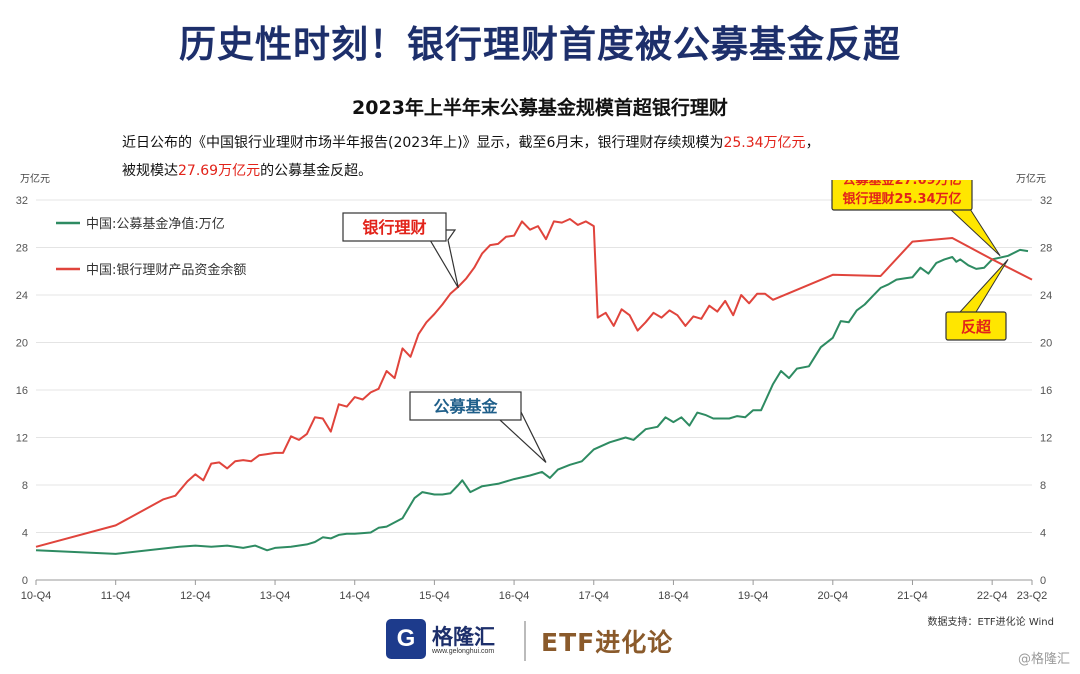 This screenshot has height=674, width=1080. I want to click on x-tick-label: 17-Q4, so click(593, 596).